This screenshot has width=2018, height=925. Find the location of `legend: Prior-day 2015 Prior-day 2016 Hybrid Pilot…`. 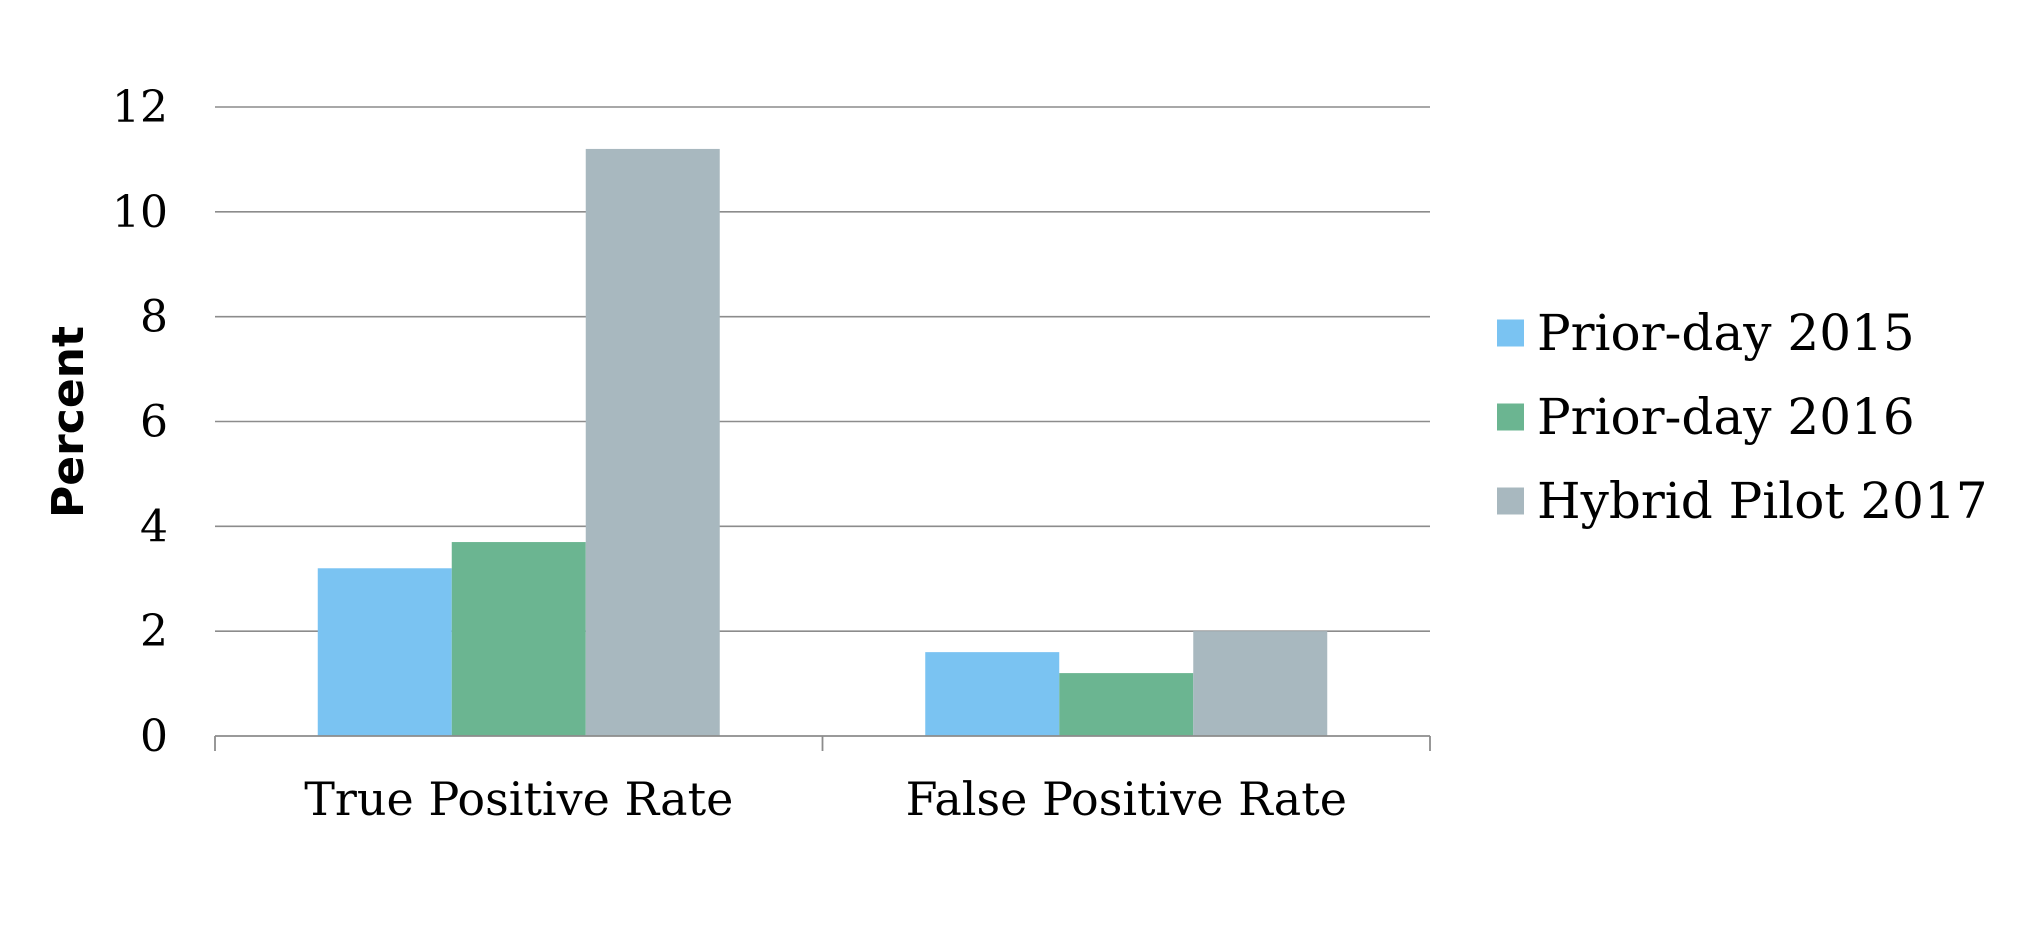

legend: Prior-day 2015 Prior-day 2016 Hybrid Pilot… is located at coordinates (1742, 417).